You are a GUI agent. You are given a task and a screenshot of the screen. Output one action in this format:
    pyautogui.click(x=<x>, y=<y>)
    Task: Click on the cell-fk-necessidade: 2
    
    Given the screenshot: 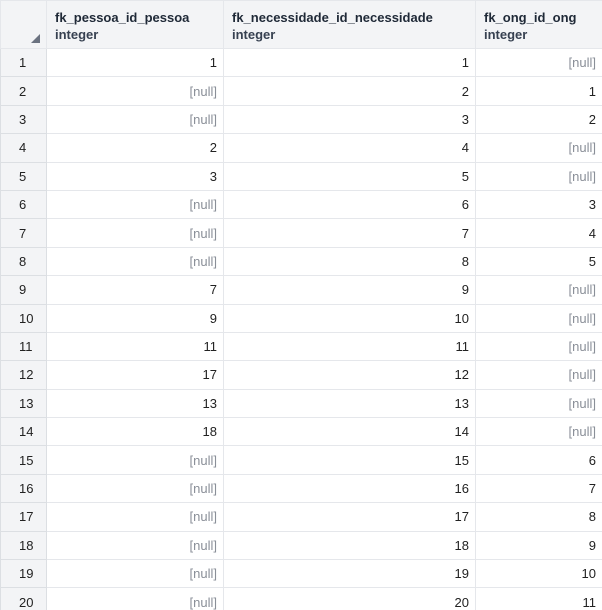 What is the action you would take?
    pyautogui.click(x=349, y=91)
    